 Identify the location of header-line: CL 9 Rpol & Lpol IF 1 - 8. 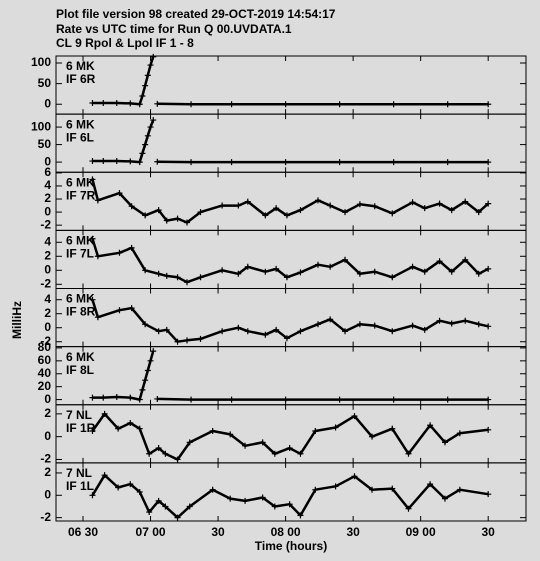
(125, 43).